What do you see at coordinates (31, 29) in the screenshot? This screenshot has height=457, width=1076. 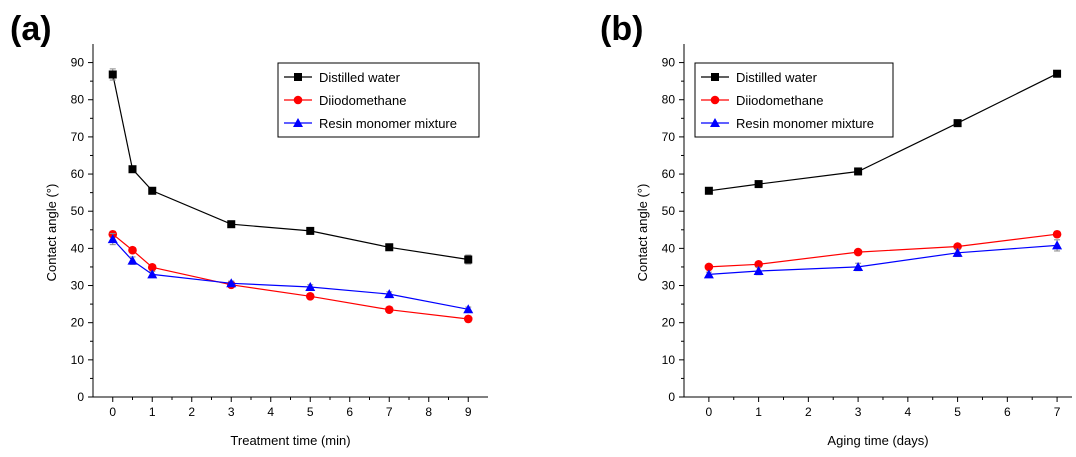 I see `panel-label: (a)` at bounding box center [31, 29].